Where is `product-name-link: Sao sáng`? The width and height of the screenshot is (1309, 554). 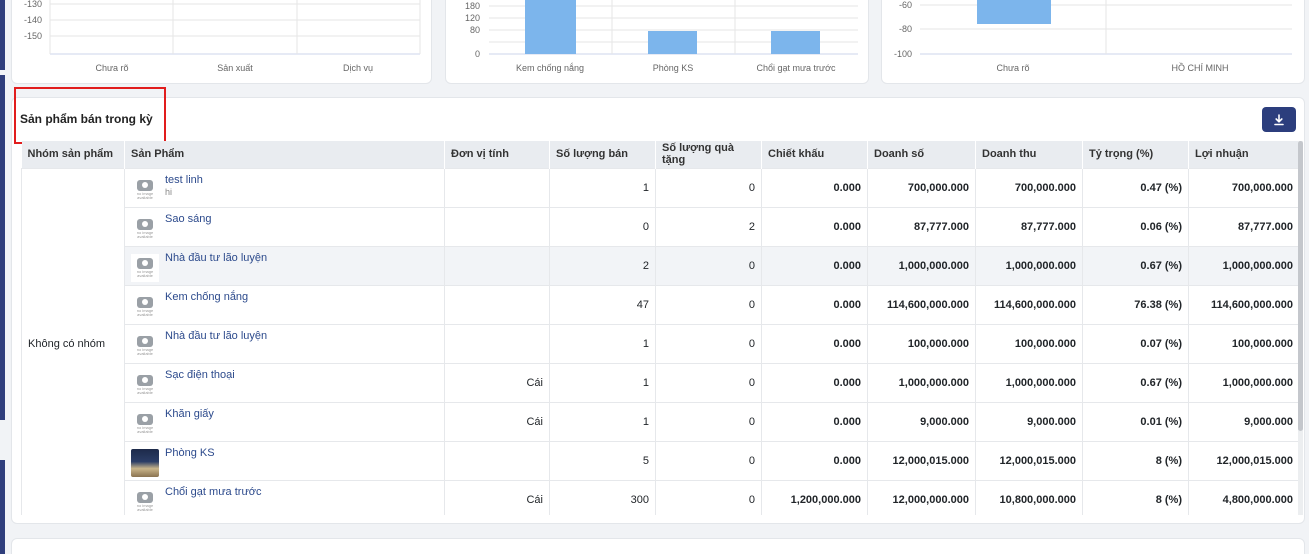
product-name-link: Sao sáng is located at coordinates (188, 218).